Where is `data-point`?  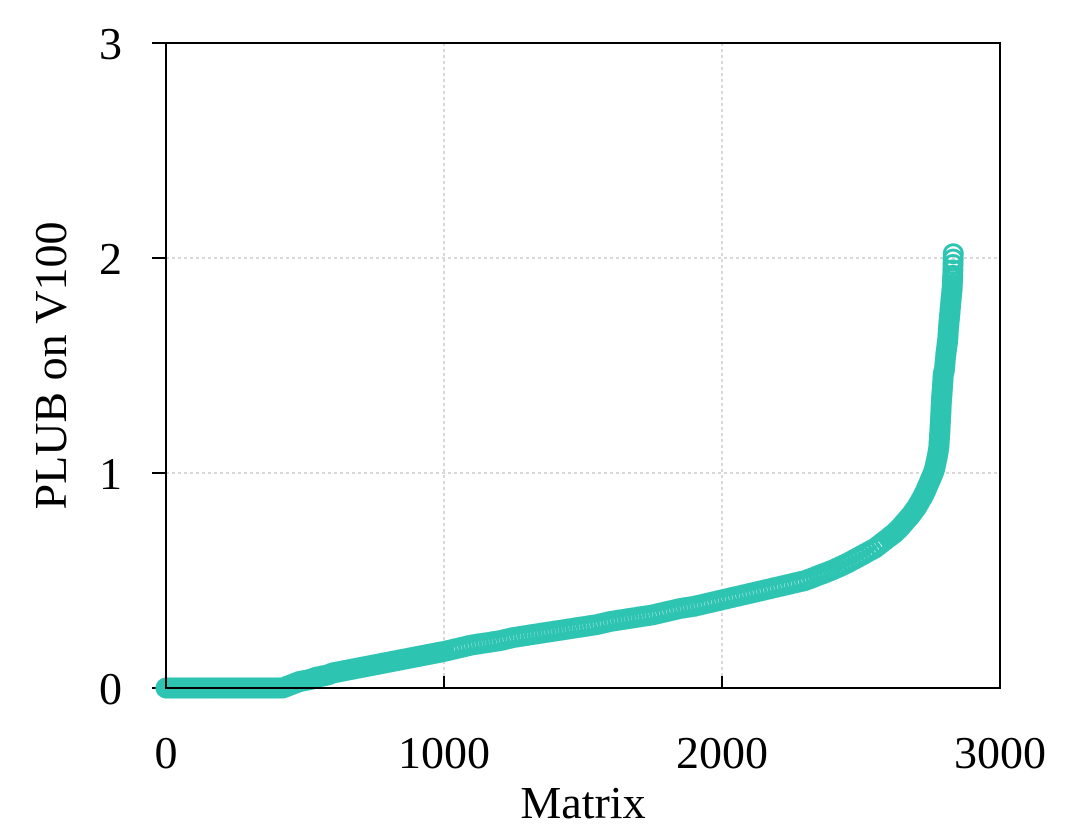 data-point is located at coordinates (953, 254).